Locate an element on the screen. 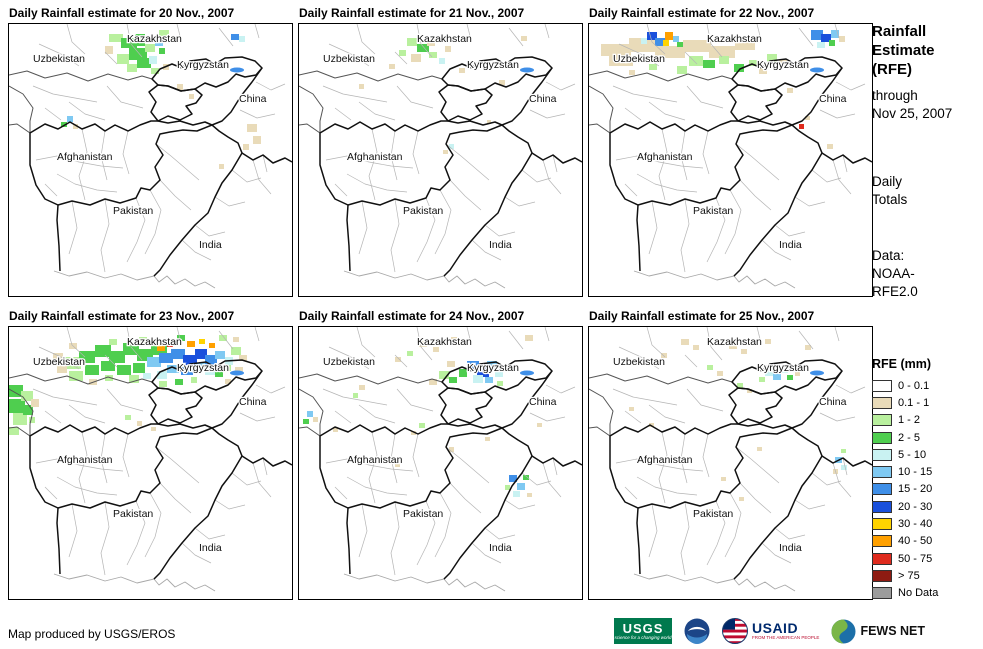 This screenshot has width=983, height=649. partner-logos: USGS science for a changing world is located at coordinates (769, 631).